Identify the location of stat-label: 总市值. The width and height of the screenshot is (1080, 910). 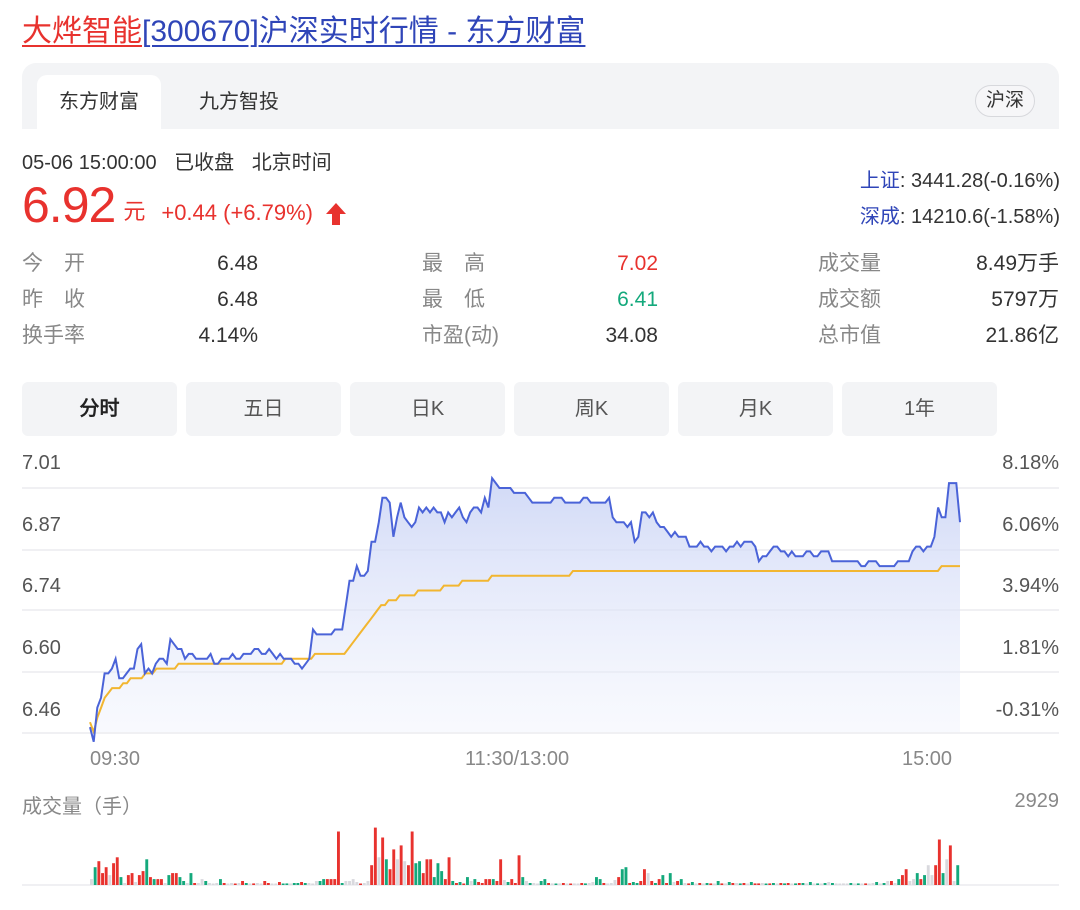
(849, 335).